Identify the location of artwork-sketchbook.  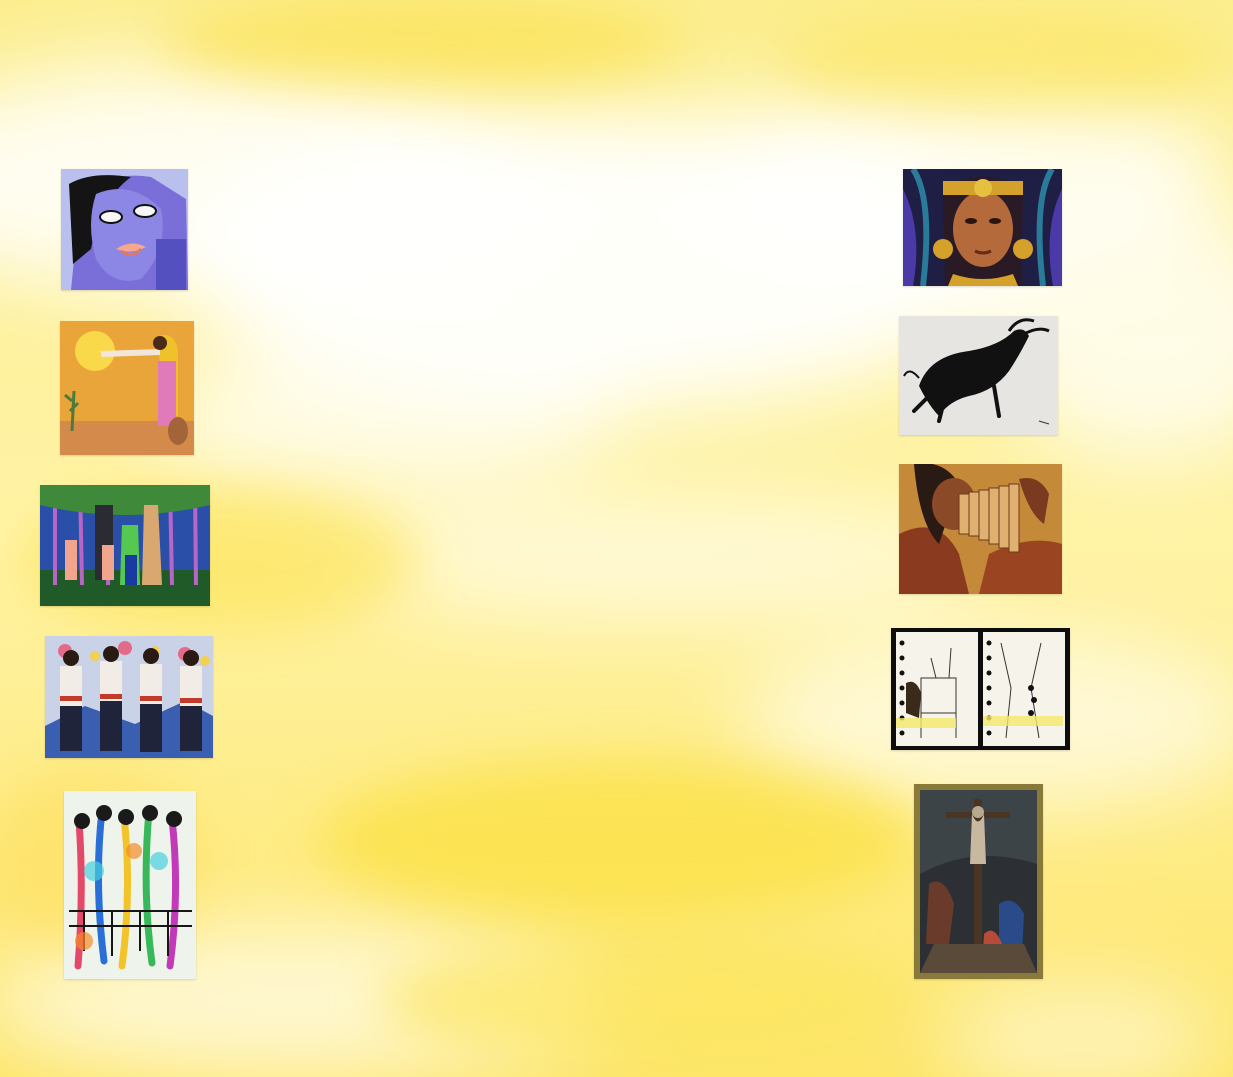
(980, 689).